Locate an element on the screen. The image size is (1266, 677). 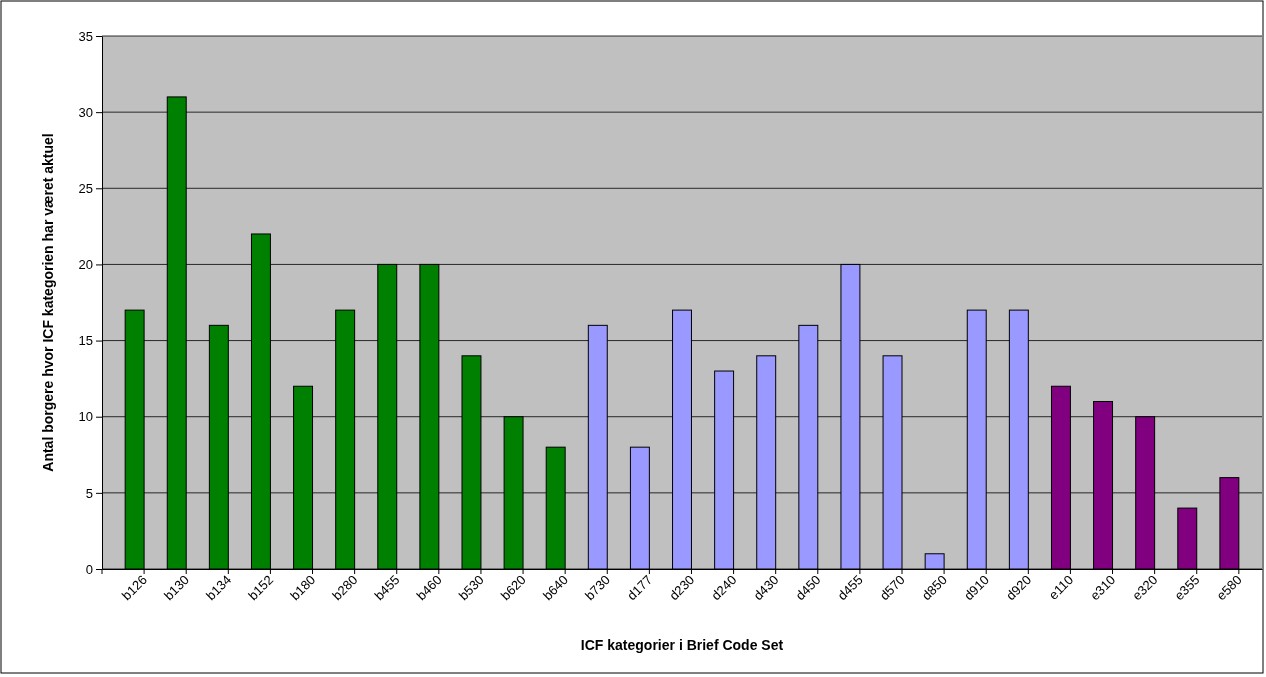
y-tick-label: 15 is located at coordinates (85, 341).